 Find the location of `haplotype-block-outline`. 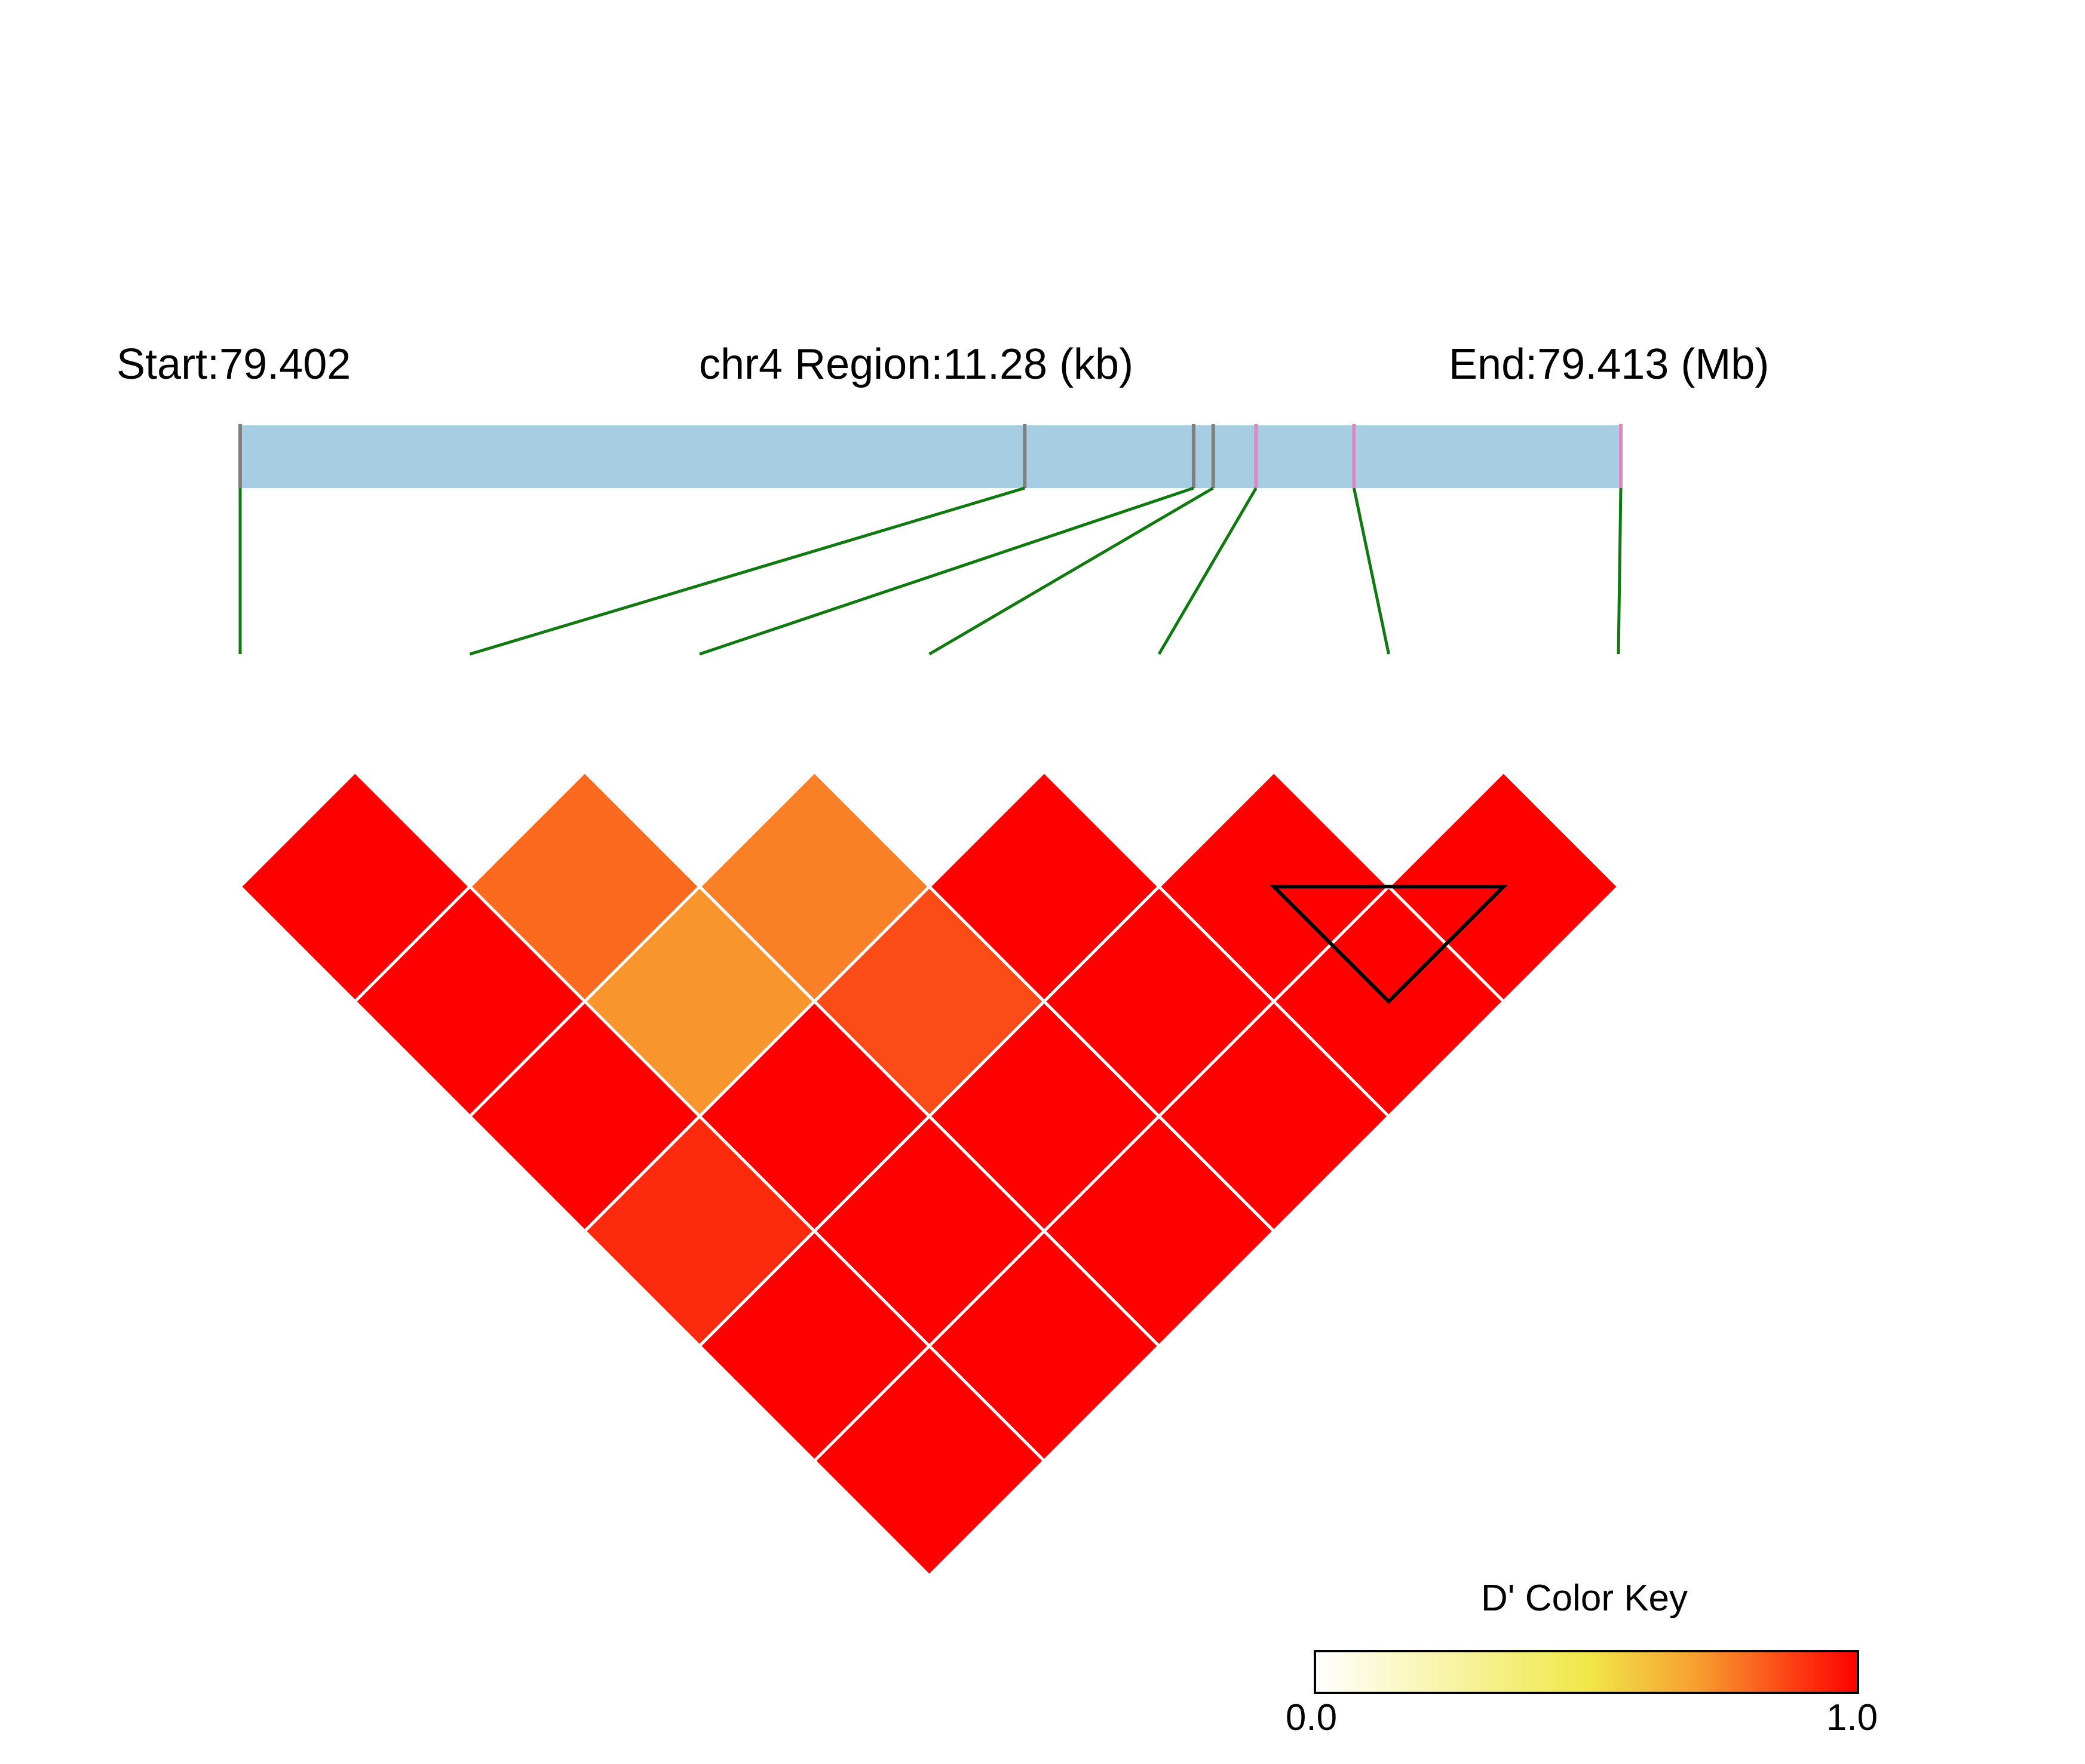

haplotype-block-outline is located at coordinates (1389, 944).